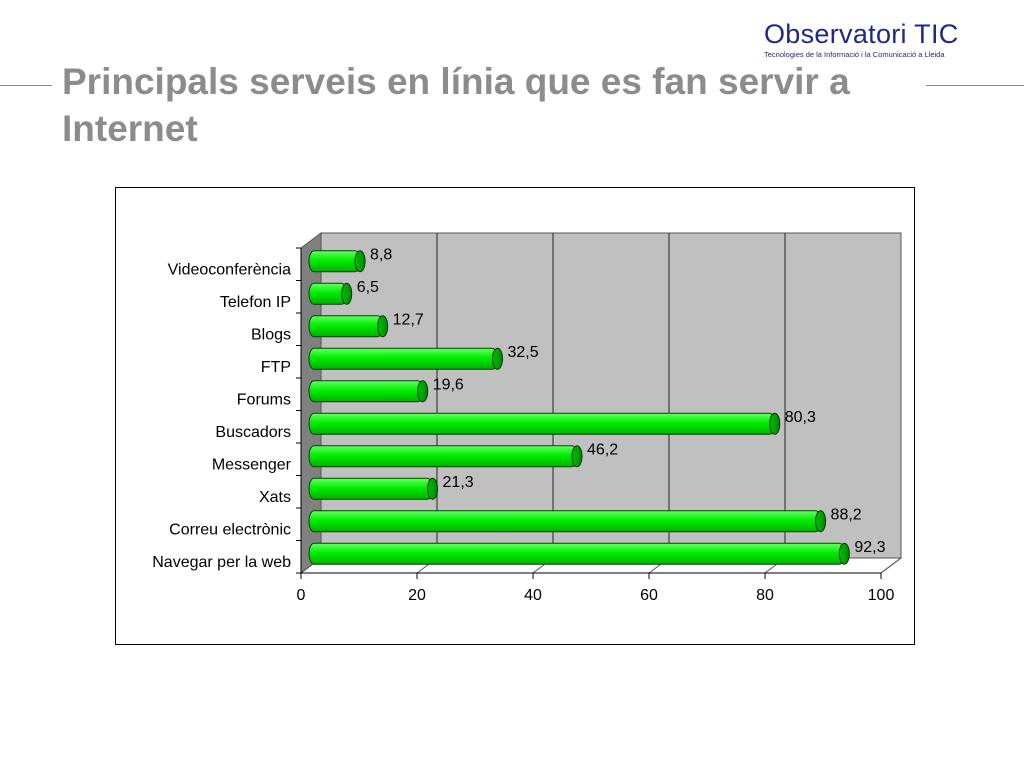 Image resolution: width=1024 pixels, height=768 pixels. I want to click on header-rule-right, so click(975, 85).